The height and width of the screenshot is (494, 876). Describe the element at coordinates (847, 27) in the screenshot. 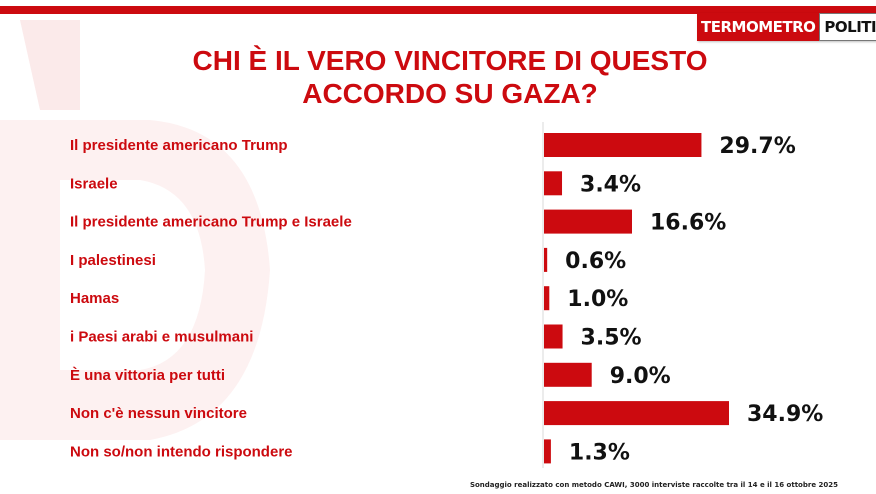

I see `logo-part-politico: POLITICO` at that location.